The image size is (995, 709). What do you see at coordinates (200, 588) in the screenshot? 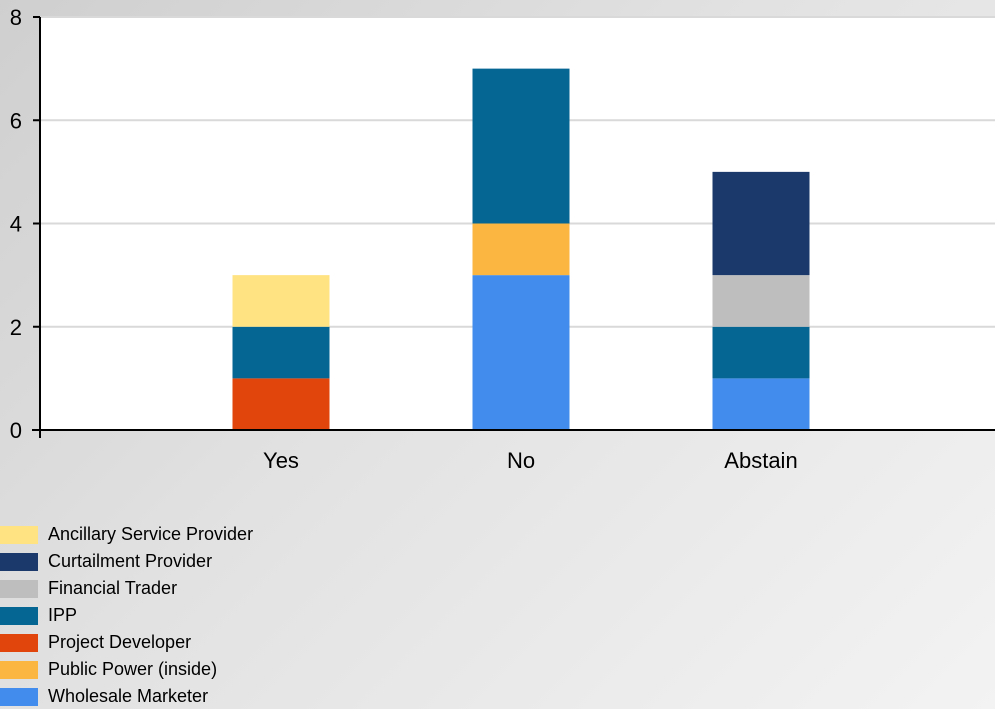
I see `legend-item: Financial Trader` at bounding box center [200, 588].